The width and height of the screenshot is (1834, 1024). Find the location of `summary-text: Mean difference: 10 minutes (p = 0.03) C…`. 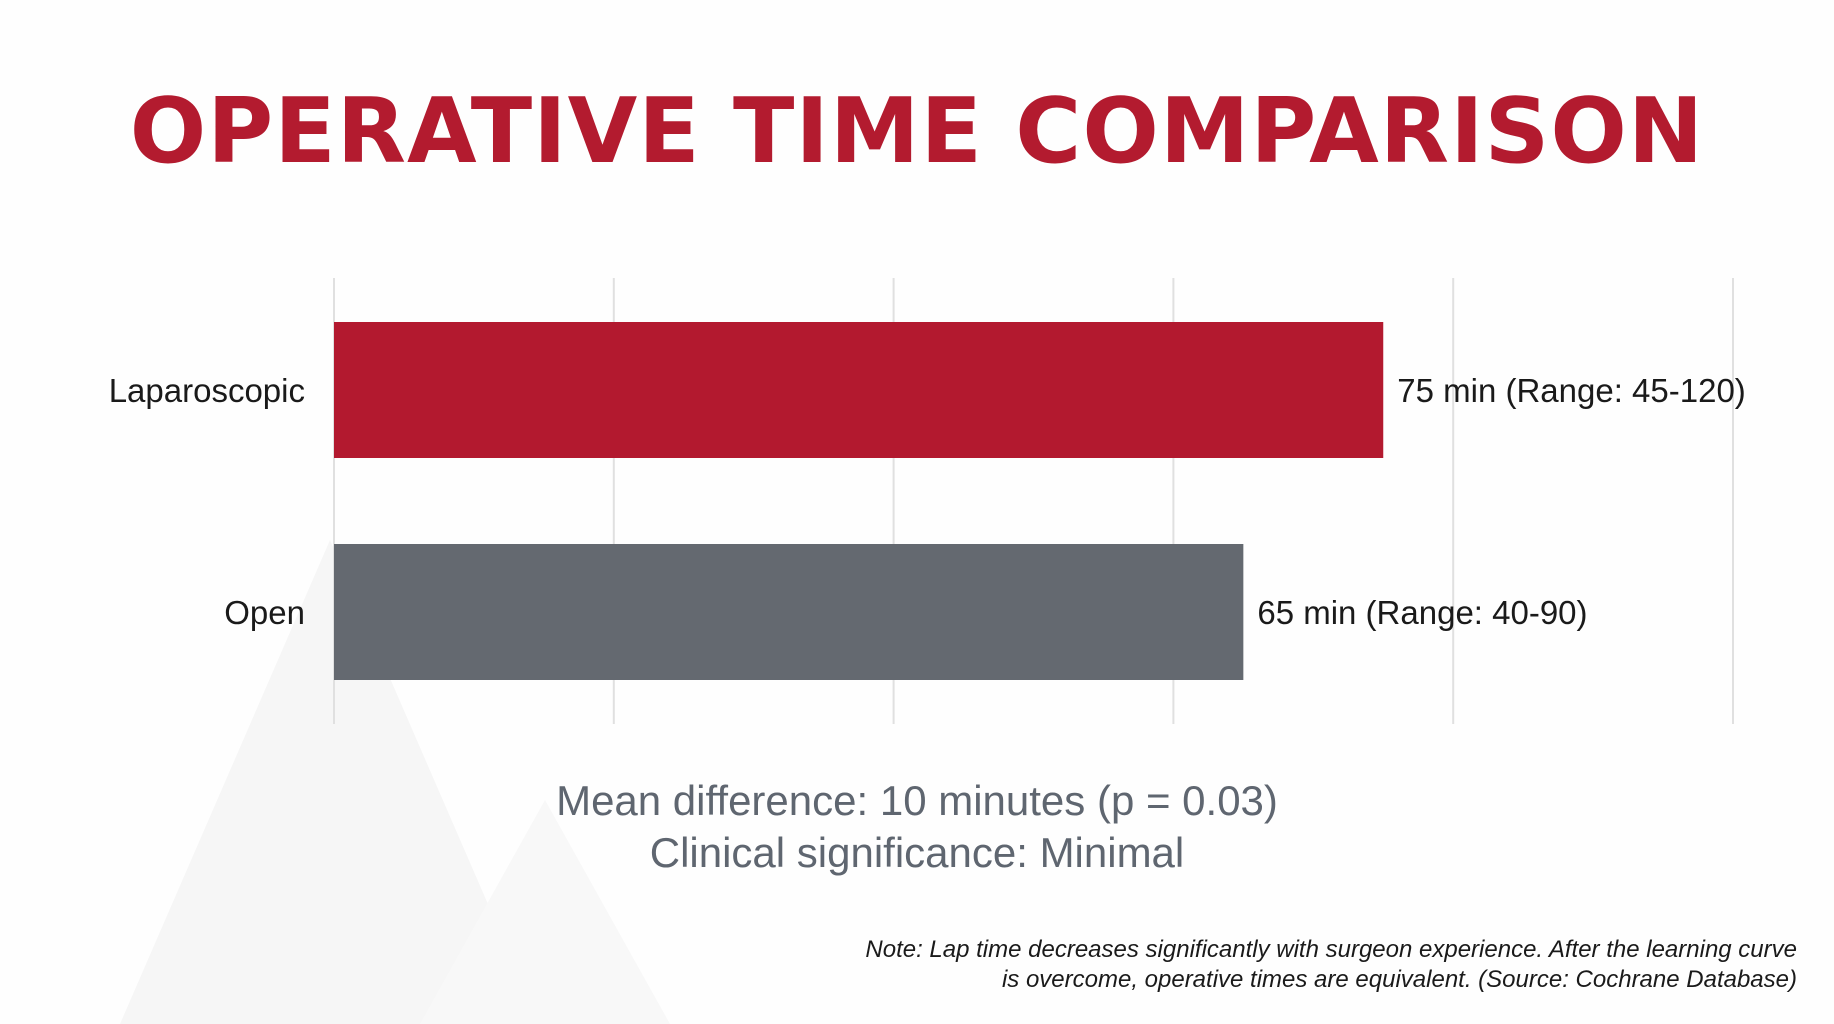

summary-text: Mean difference: 10 minutes (p = 0.03) C… is located at coordinates (917, 827).